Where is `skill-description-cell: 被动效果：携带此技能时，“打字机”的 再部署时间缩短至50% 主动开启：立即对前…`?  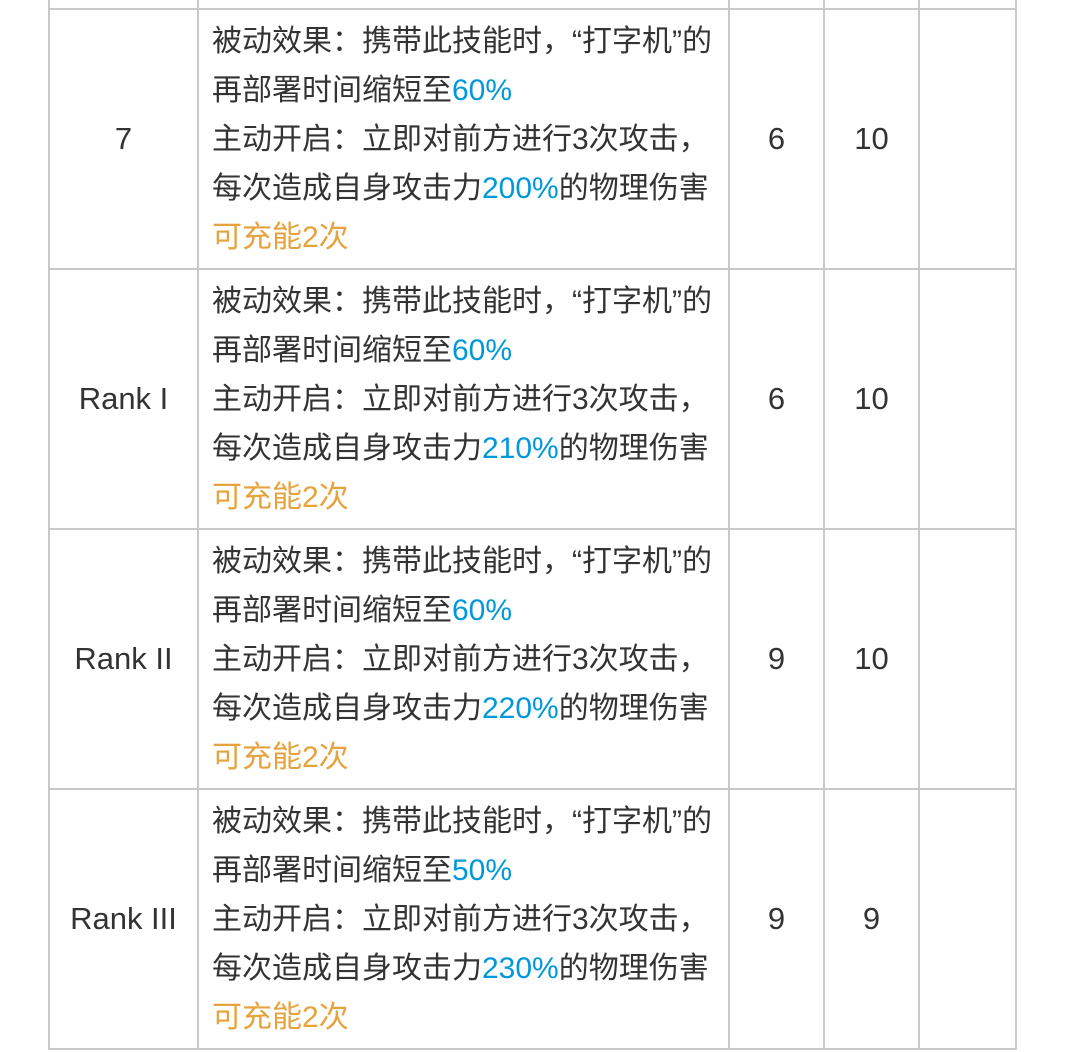 skill-description-cell: 被动效果：携带此技能时，“打字机”的 再部署时间缩短至50% 主动开启：立即对前… is located at coordinates (463, 919).